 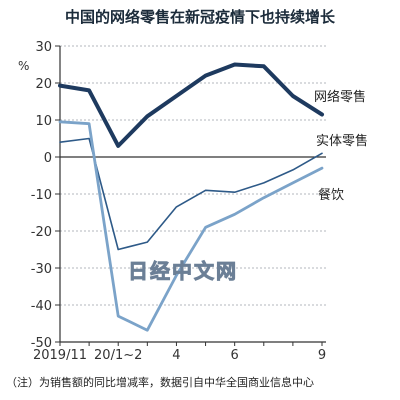 I want to click on y-tick-label: 20, so click(x=43, y=84).